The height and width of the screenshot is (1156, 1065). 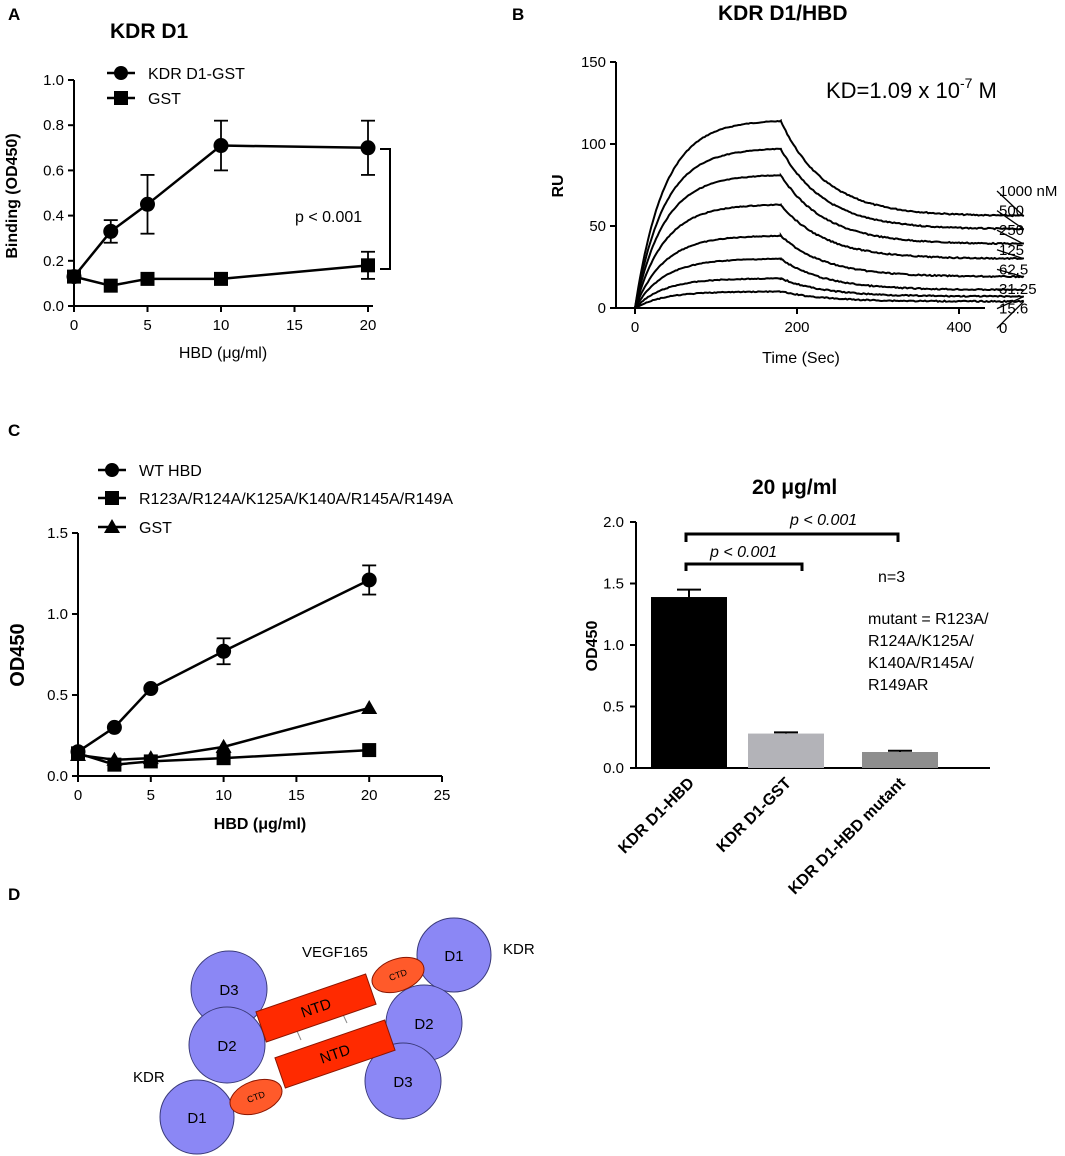 I want to click on x-tick-label: 25, so click(x=442, y=795).